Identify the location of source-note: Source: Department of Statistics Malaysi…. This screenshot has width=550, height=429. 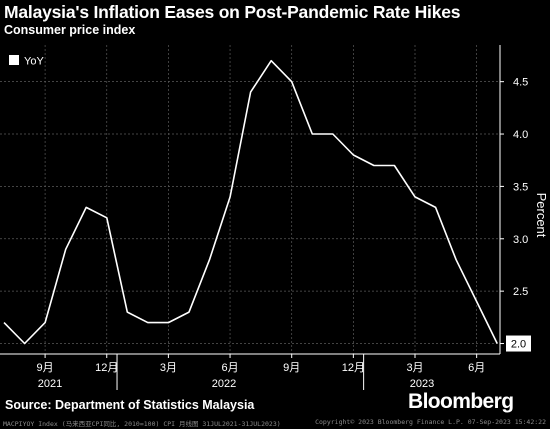
(130, 405).